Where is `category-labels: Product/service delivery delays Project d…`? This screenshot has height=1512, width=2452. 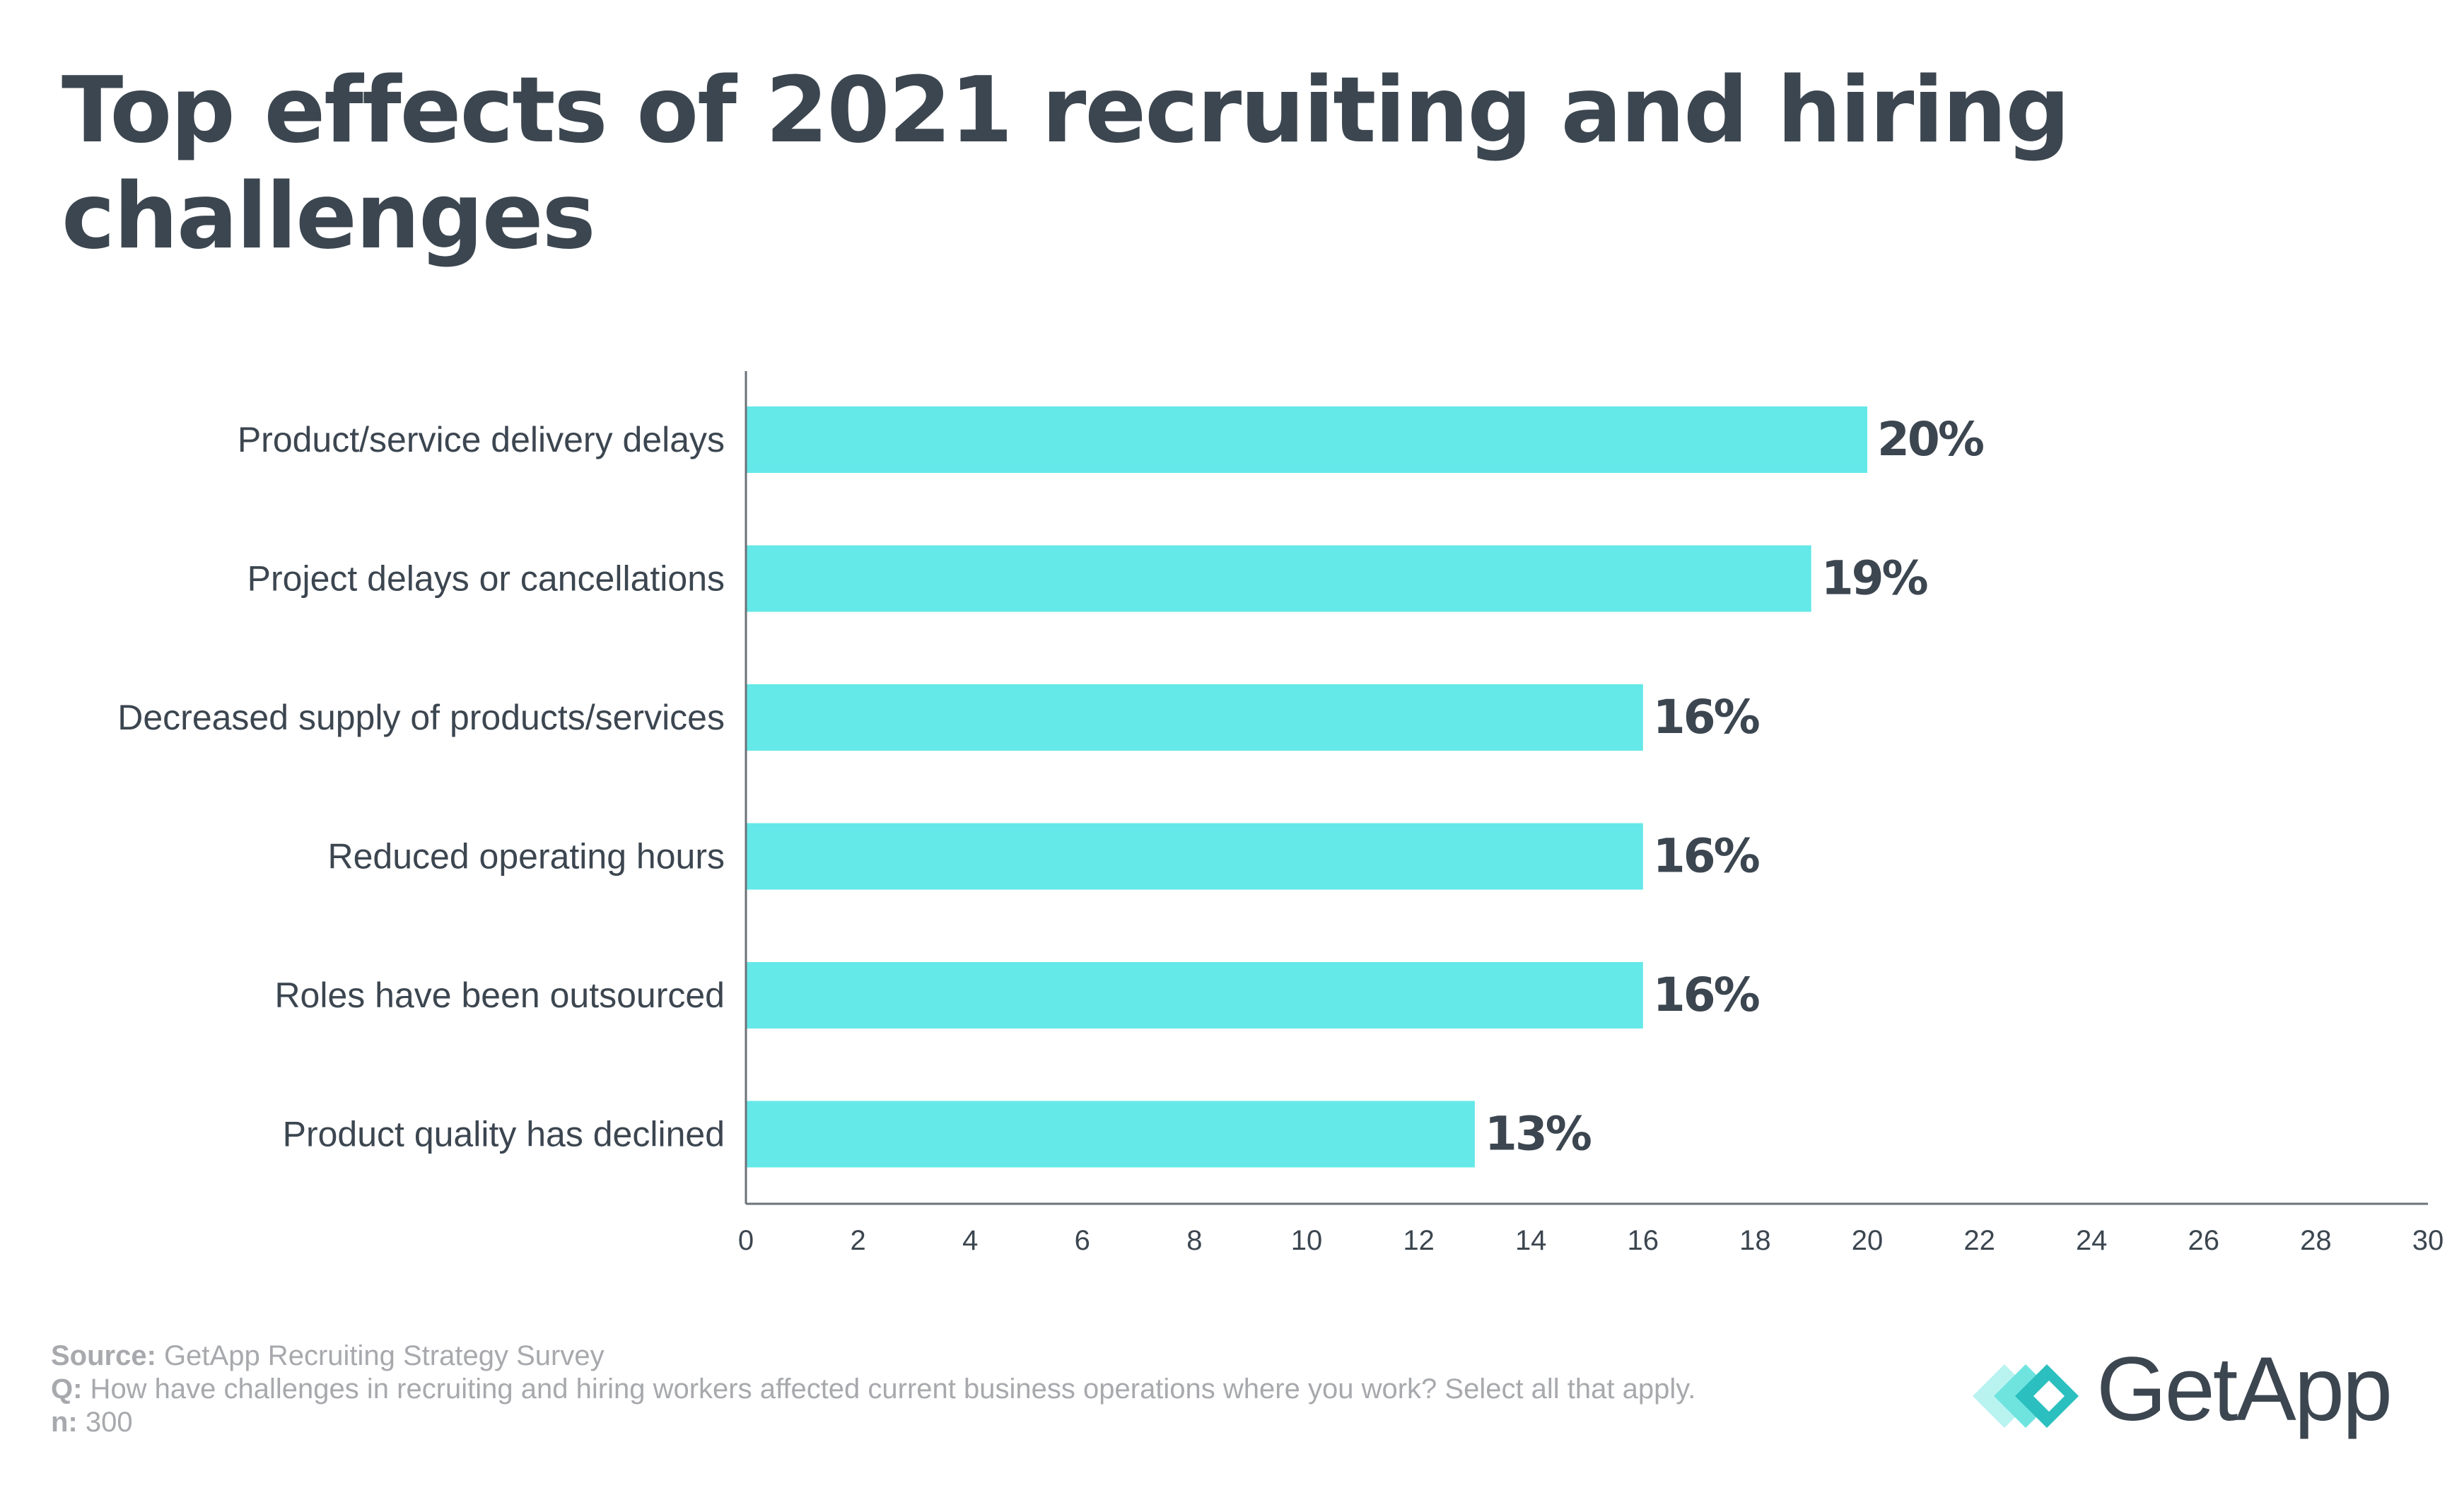
category-labels: Product/service delivery delays Project d… is located at coordinates (421, 787).